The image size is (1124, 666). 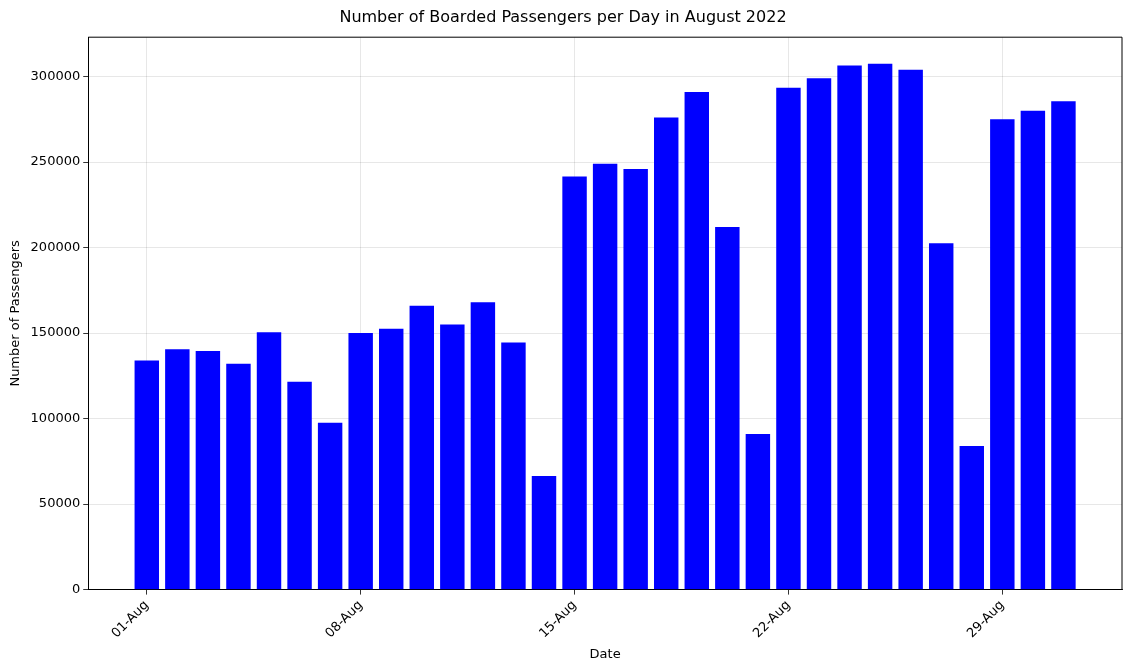 What do you see at coordinates (59, 503) in the screenshot?
I see `y-tick-label: 50000` at bounding box center [59, 503].